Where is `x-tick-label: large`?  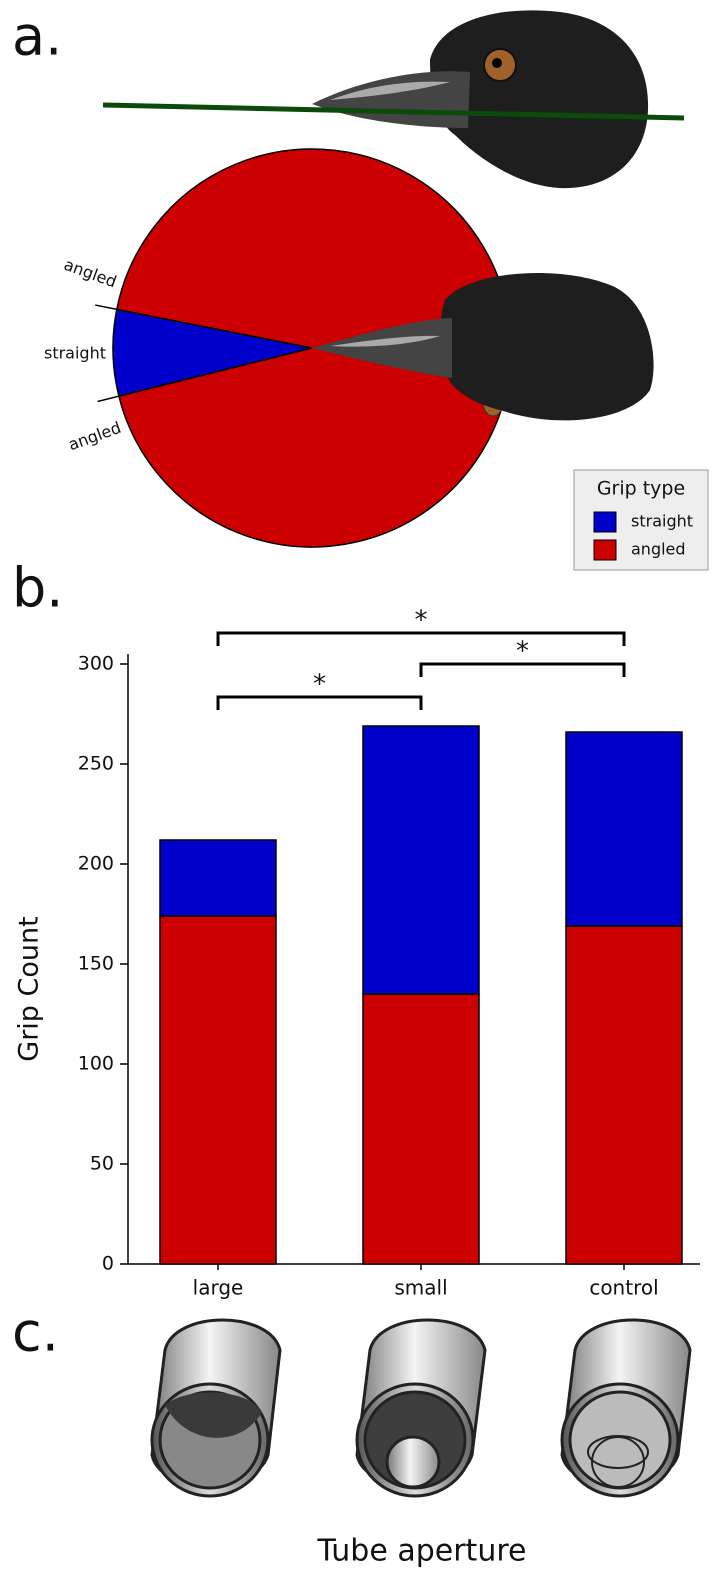
x-tick-label: large is located at coordinates (218, 1288).